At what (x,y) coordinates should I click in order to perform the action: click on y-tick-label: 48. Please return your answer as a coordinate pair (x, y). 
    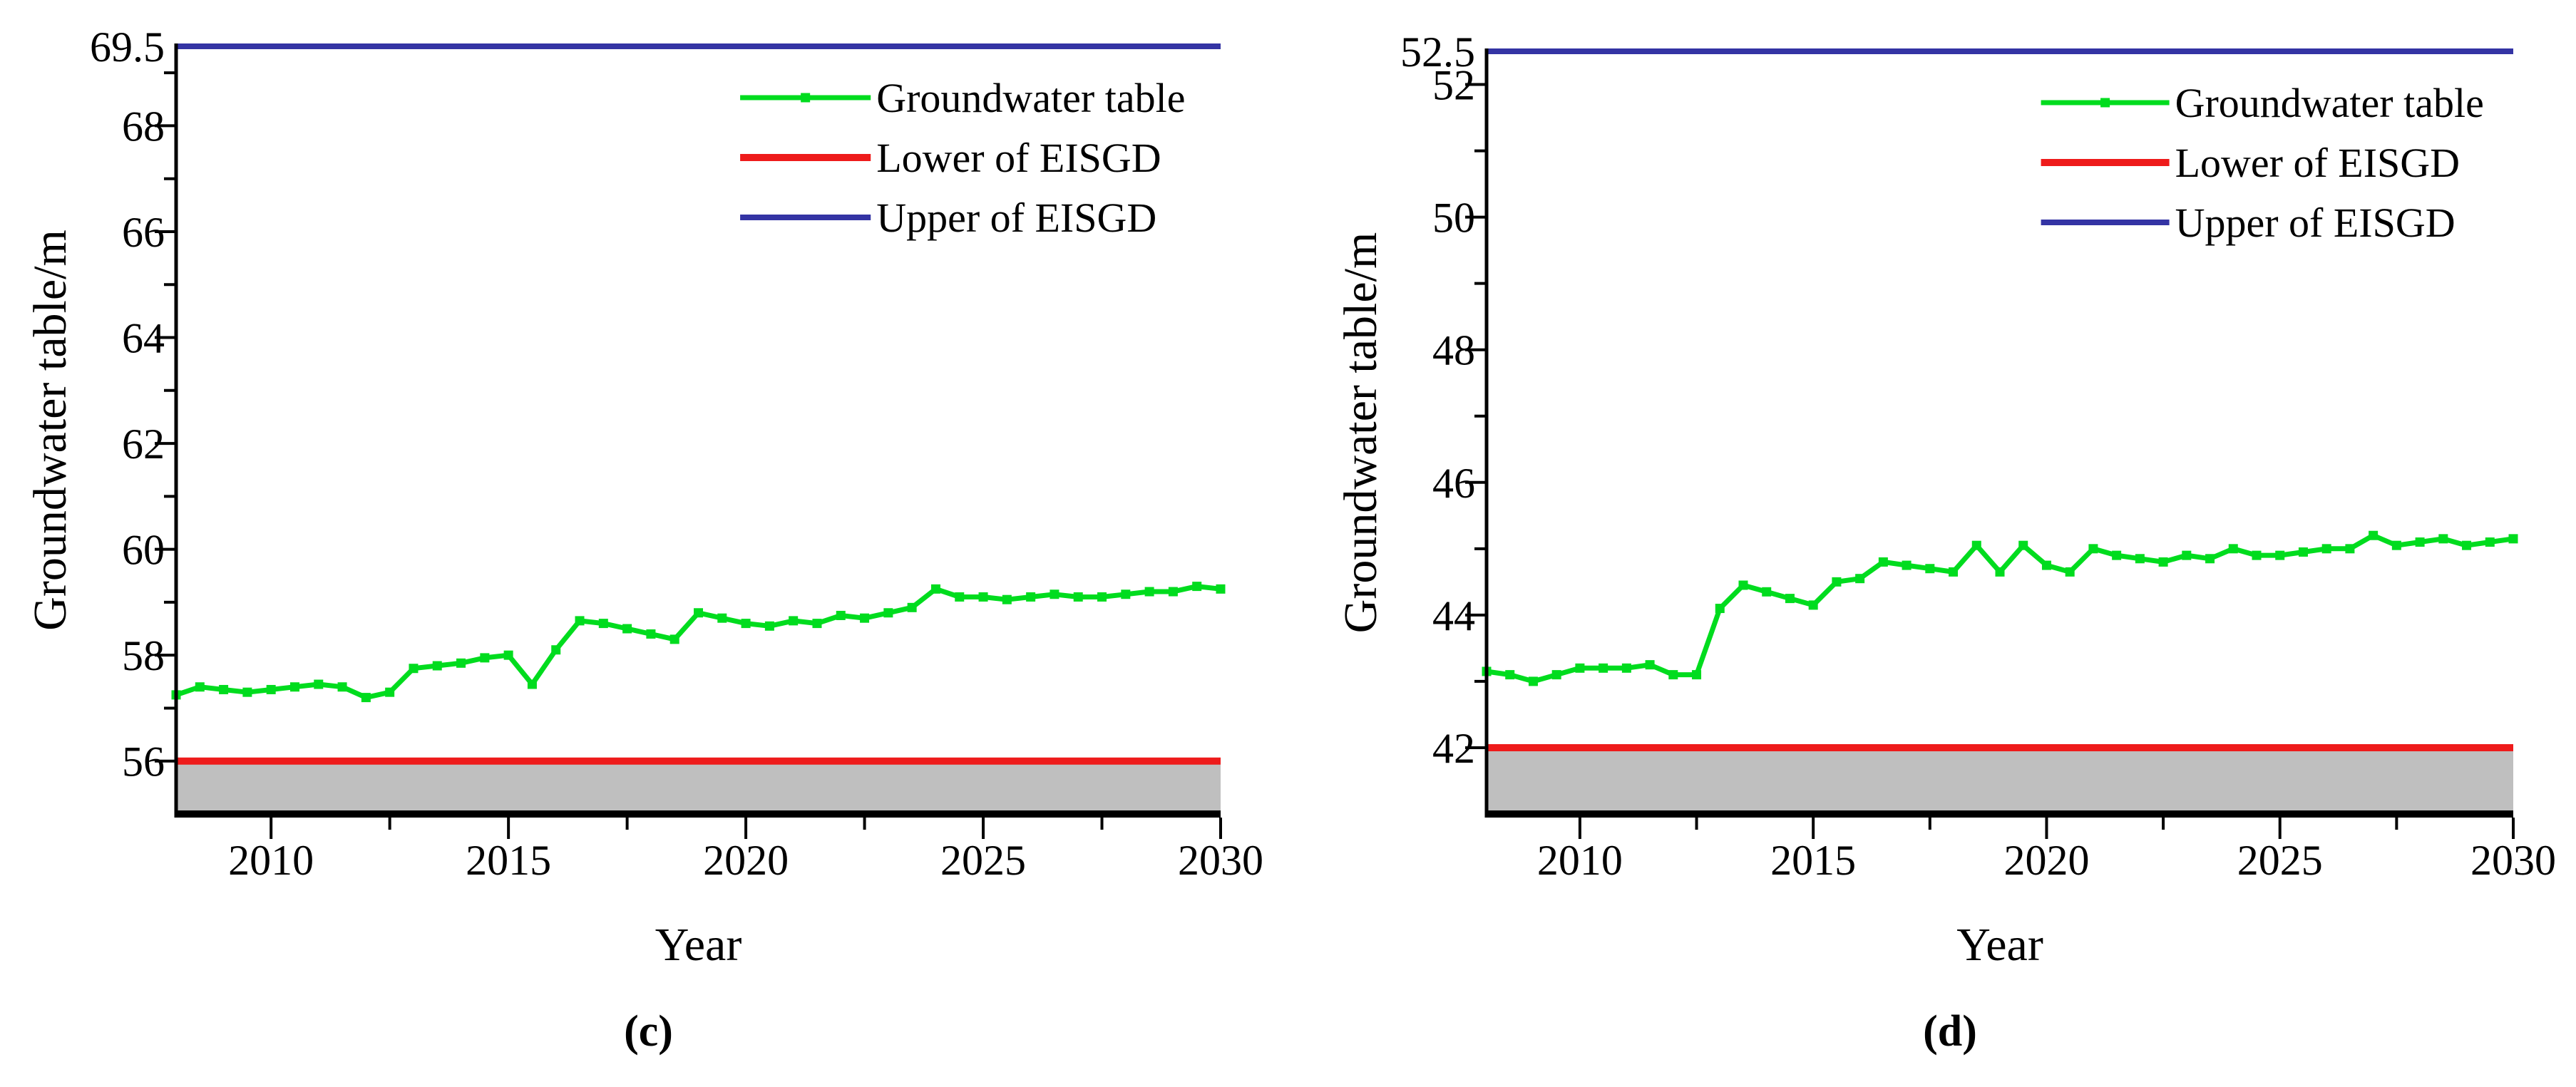
    Looking at the image, I should click on (1453, 350).